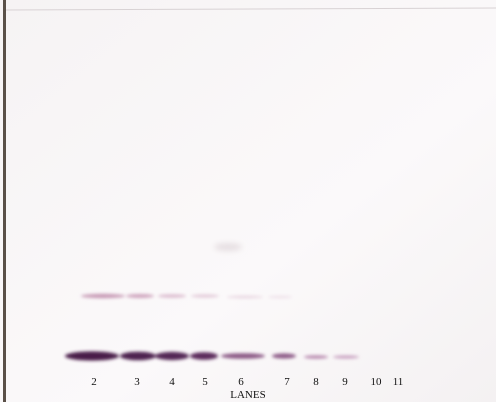  Describe the element at coordinates (247, 395) in the screenshot. I see `axis-label: LANES` at that location.